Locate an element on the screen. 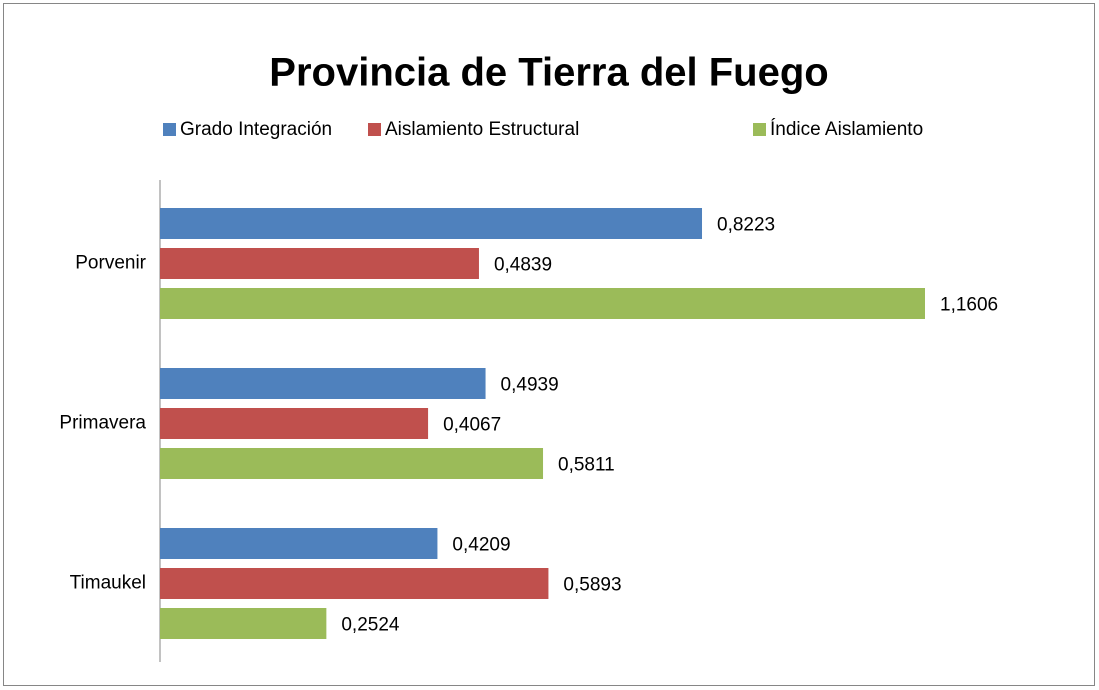 The image size is (1099, 690). data-label: 0,2524 is located at coordinates (370, 625).